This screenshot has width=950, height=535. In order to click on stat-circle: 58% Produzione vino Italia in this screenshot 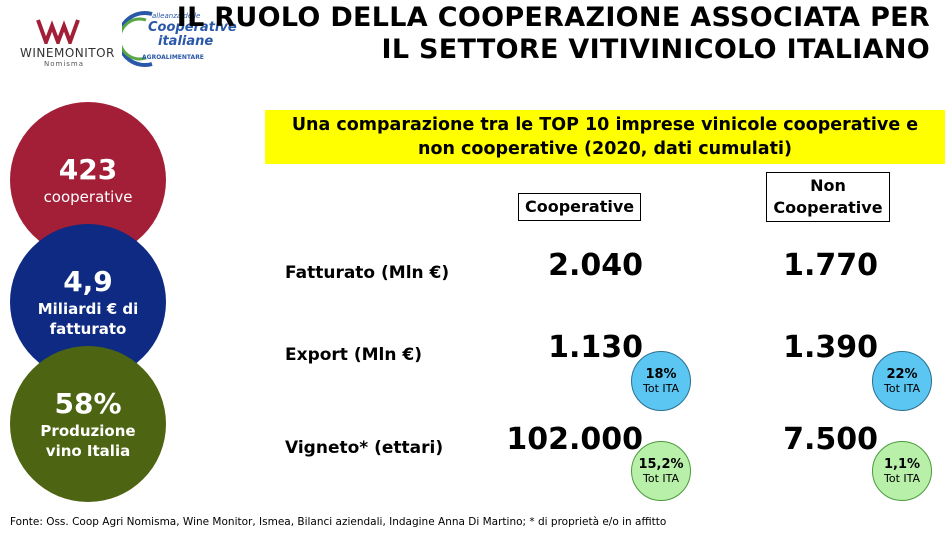, I will do `click(88, 424)`.